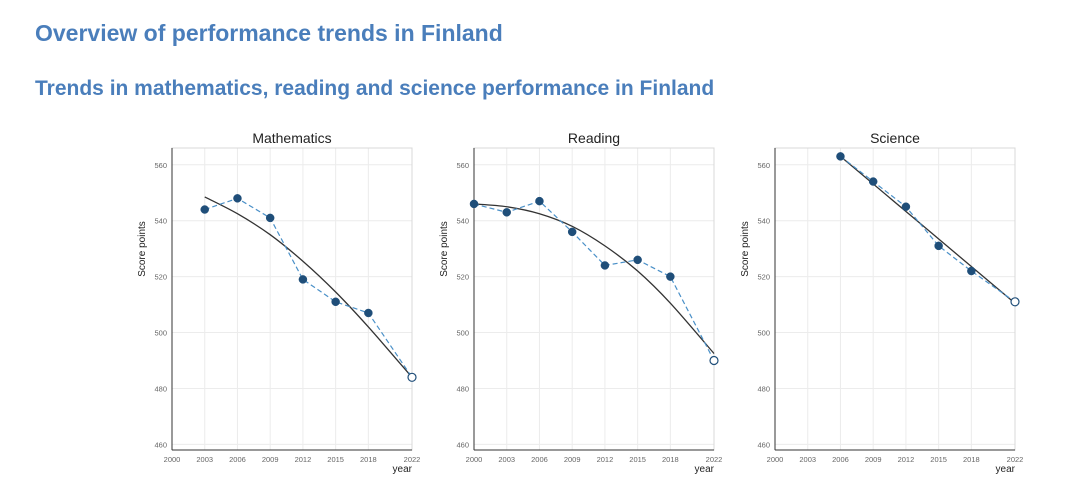  What do you see at coordinates (637, 260) in the screenshot?
I see `reading-point-2015` at bounding box center [637, 260].